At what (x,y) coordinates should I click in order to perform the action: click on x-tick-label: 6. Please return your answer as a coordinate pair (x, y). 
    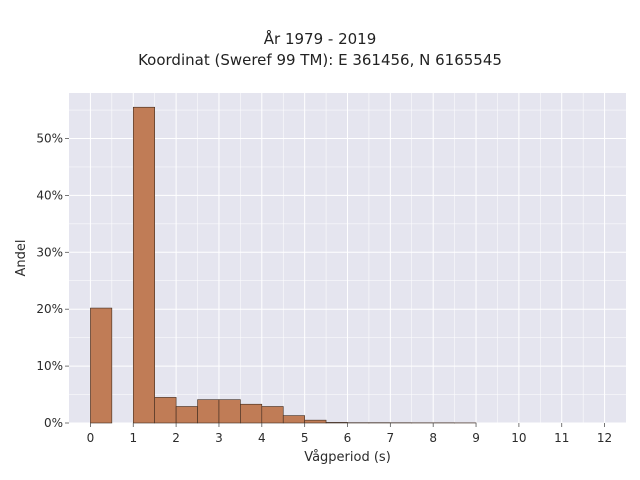
    Looking at the image, I should click on (348, 438).